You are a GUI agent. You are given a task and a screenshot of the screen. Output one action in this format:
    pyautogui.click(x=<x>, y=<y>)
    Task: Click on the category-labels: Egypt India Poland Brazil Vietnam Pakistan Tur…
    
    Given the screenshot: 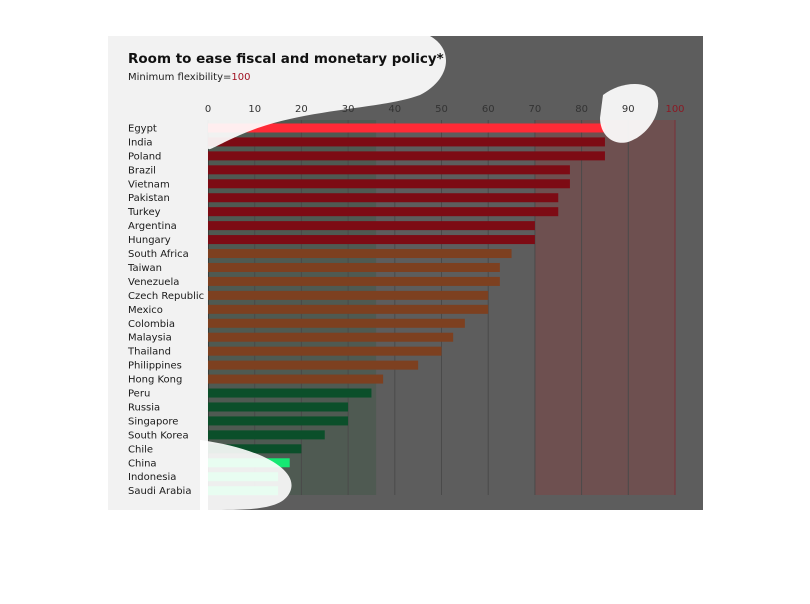 What is the action you would take?
    pyautogui.click(x=165, y=310)
    